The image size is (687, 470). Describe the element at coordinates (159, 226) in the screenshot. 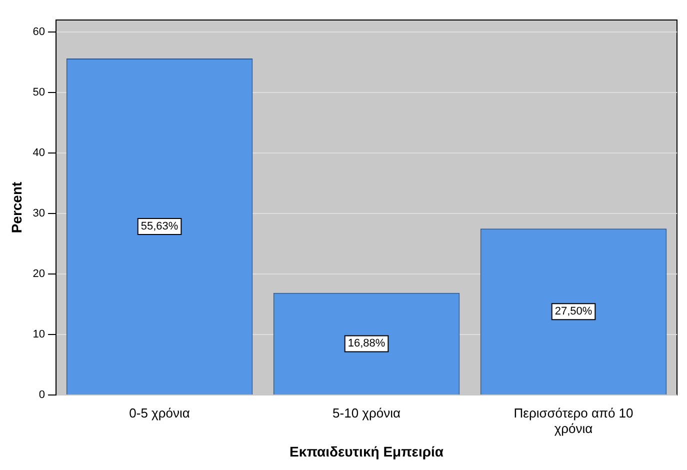

I see `data-label: 55,63%` at that location.